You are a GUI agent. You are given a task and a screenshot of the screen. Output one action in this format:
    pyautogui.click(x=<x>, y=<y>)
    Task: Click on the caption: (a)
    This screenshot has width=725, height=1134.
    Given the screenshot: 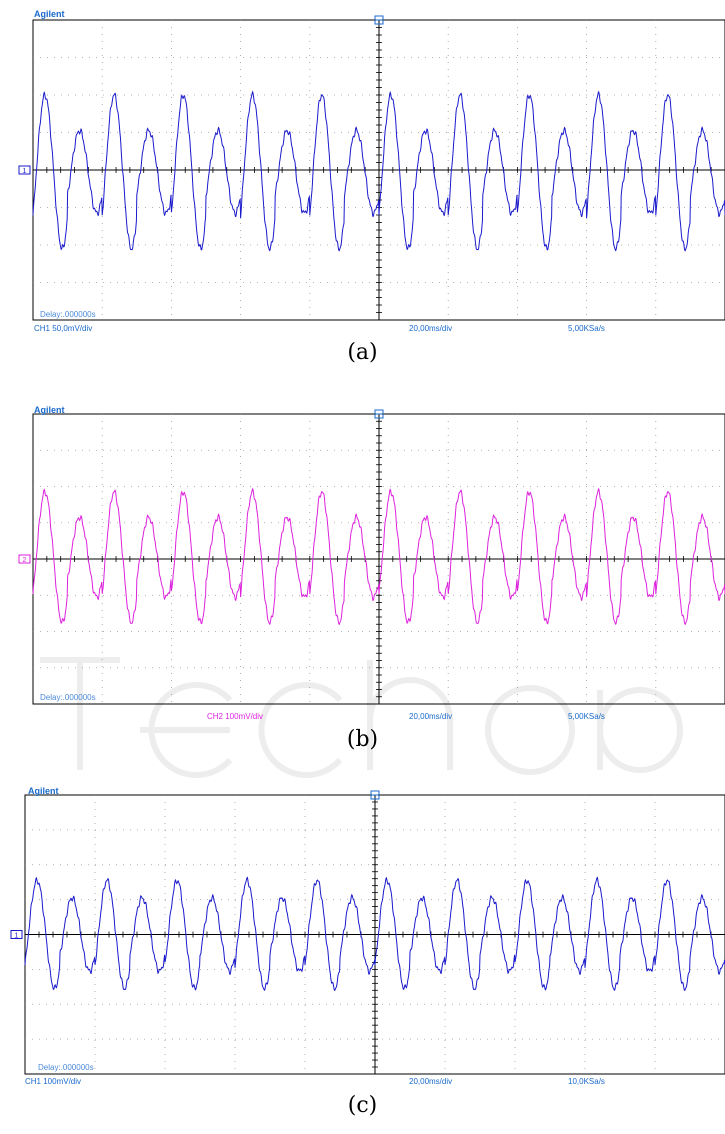 What is the action you would take?
    pyautogui.click(x=362, y=352)
    